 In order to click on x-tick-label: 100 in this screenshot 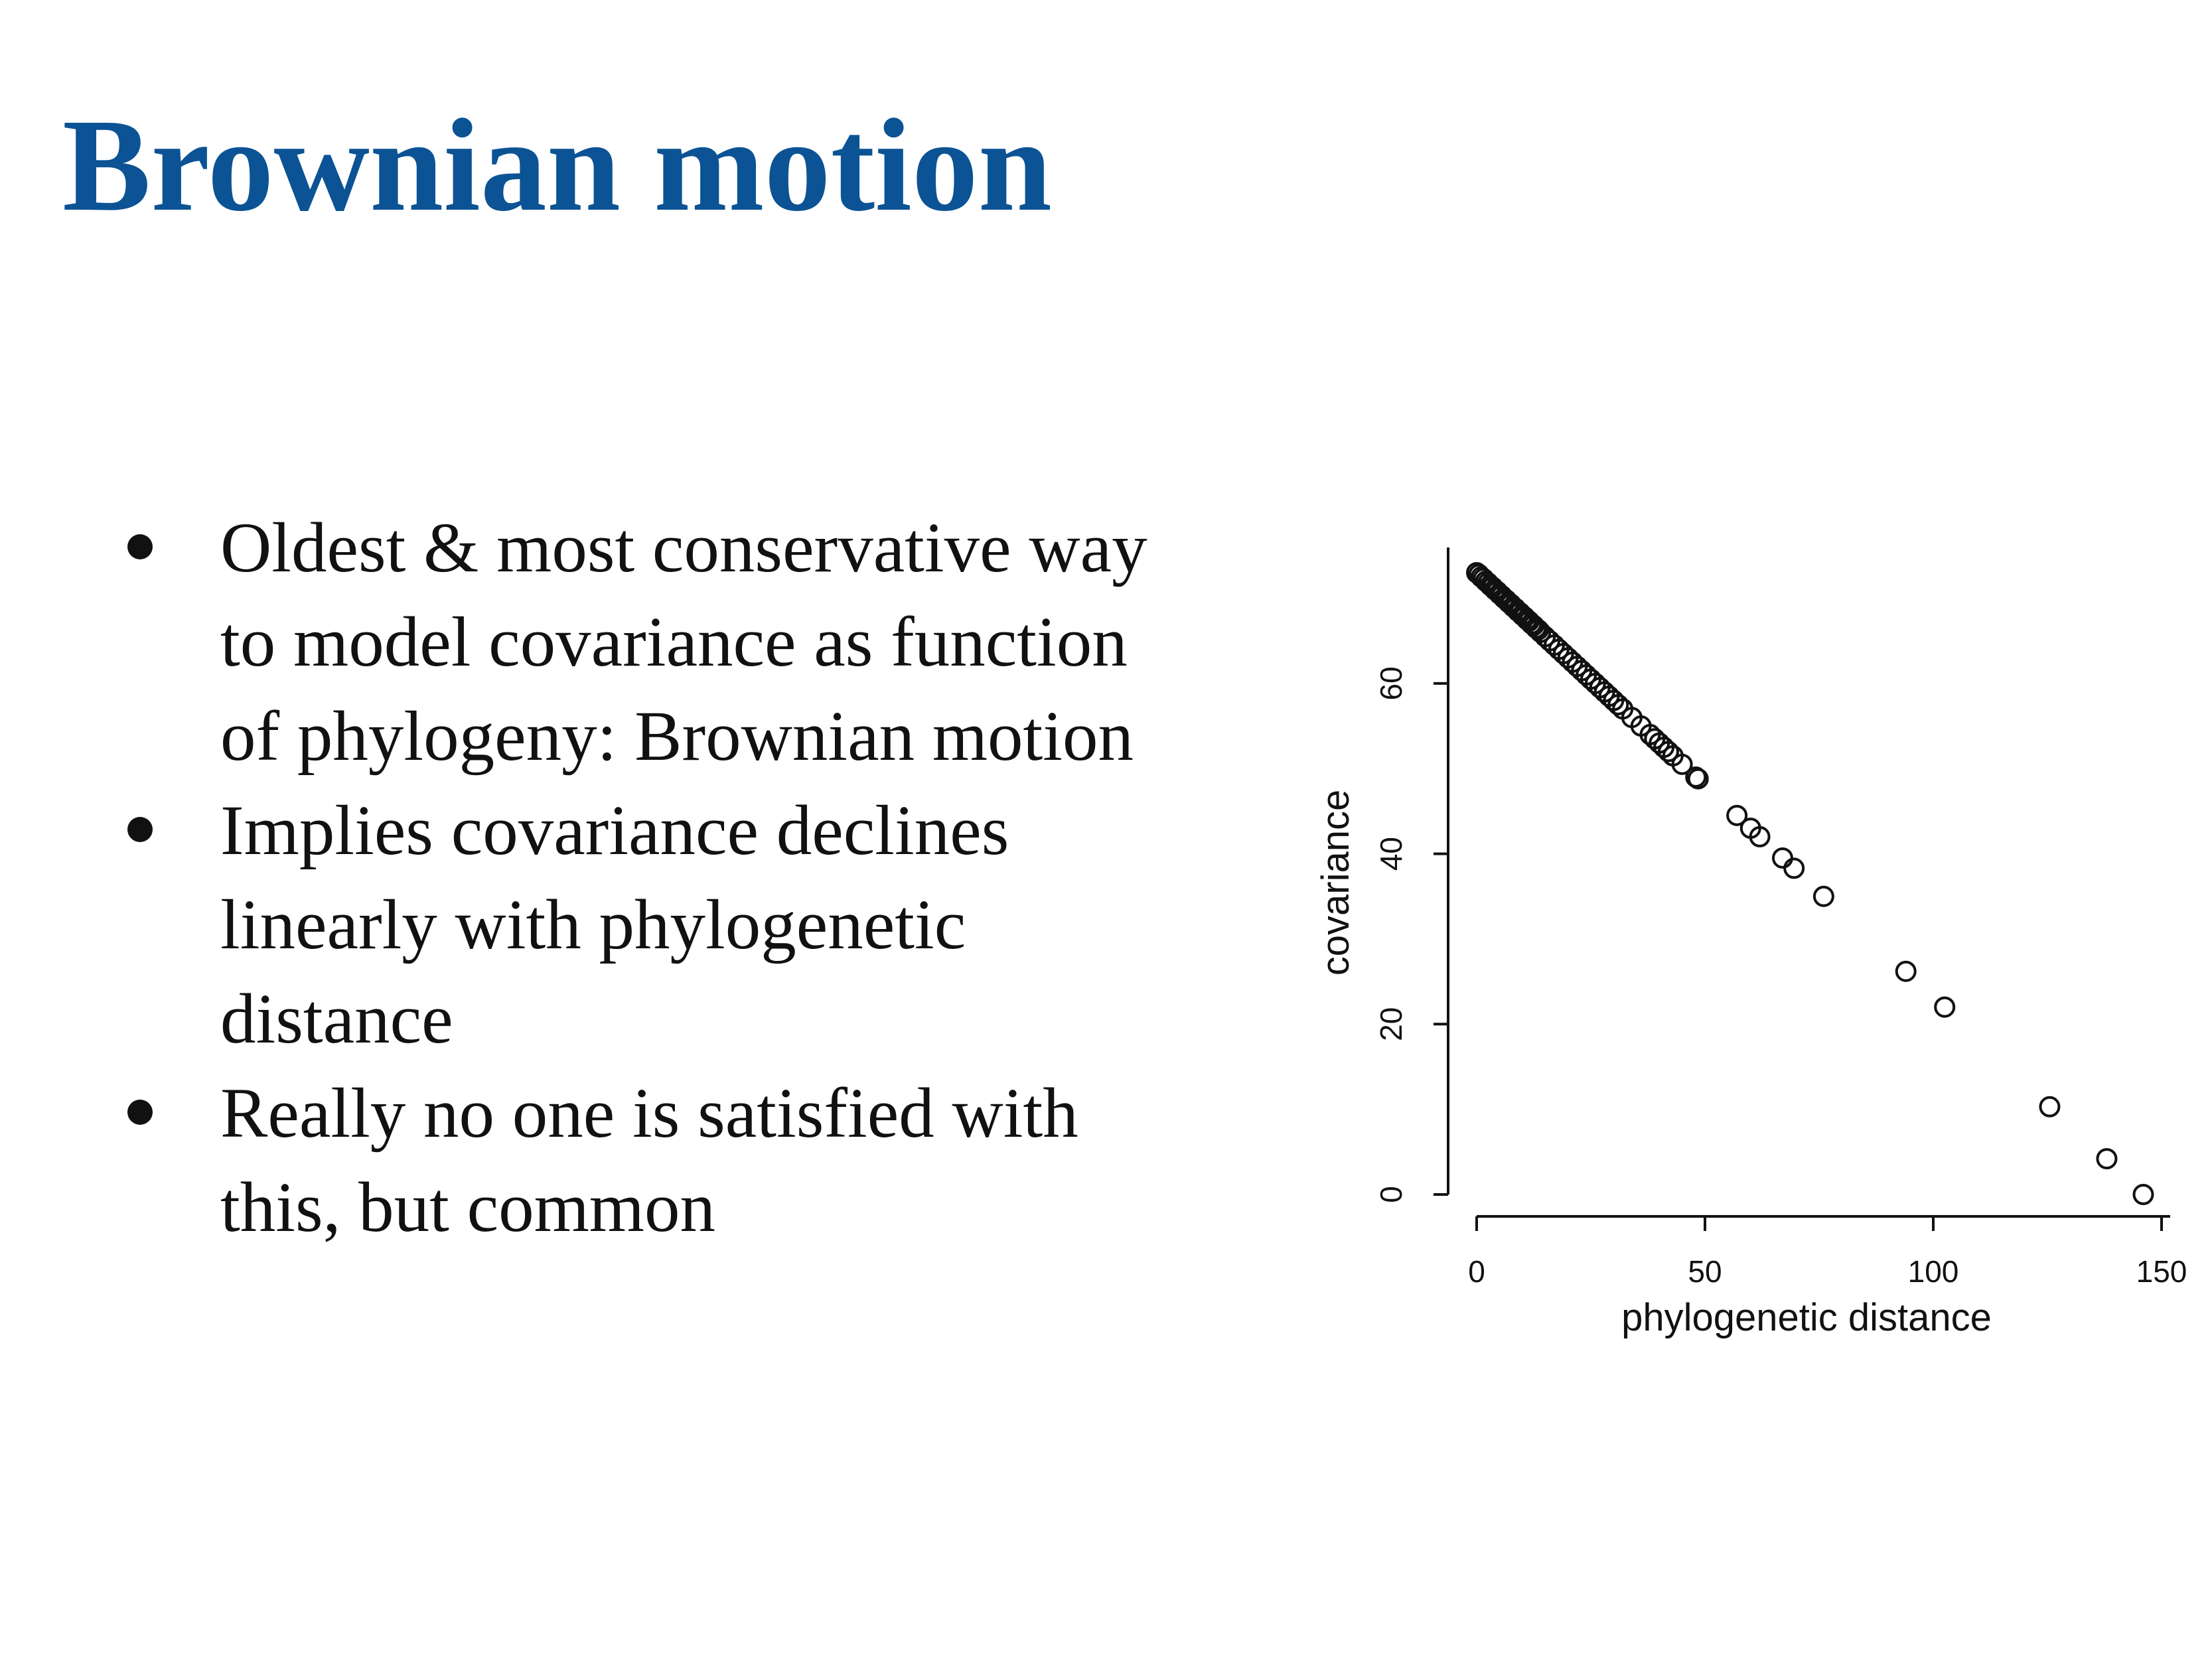, I will do `click(1933, 1271)`.